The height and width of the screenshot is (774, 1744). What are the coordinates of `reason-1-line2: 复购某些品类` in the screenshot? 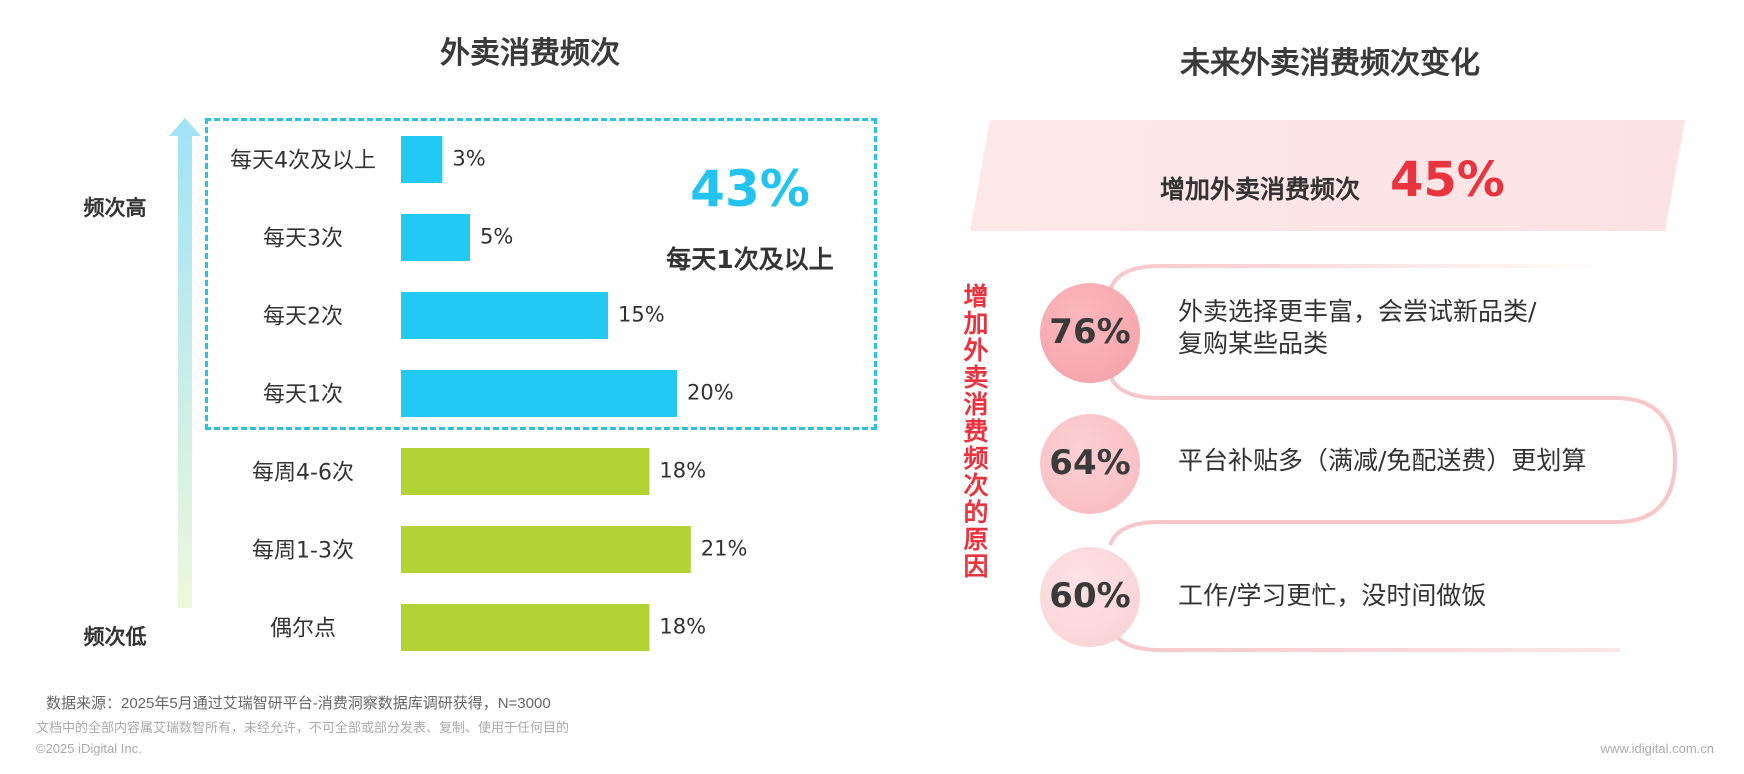 It's located at (1253, 343).